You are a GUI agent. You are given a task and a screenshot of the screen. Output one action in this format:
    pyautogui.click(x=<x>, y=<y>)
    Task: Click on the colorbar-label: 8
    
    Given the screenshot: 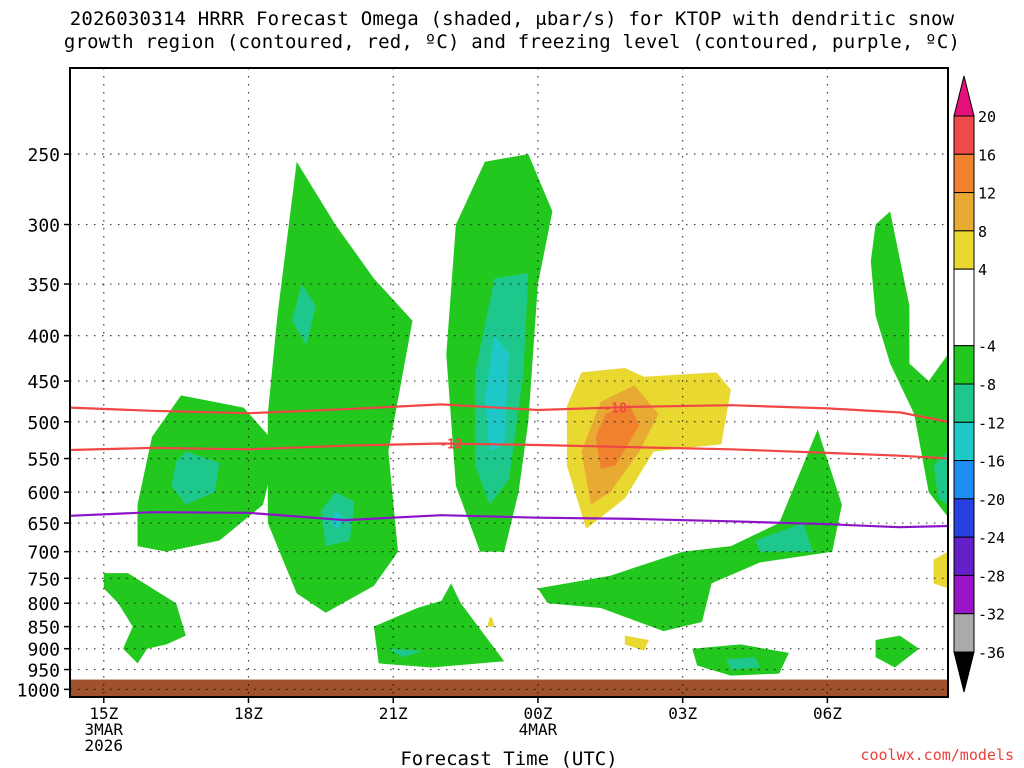 What is the action you would take?
    pyautogui.click(x=982, y=232)
    